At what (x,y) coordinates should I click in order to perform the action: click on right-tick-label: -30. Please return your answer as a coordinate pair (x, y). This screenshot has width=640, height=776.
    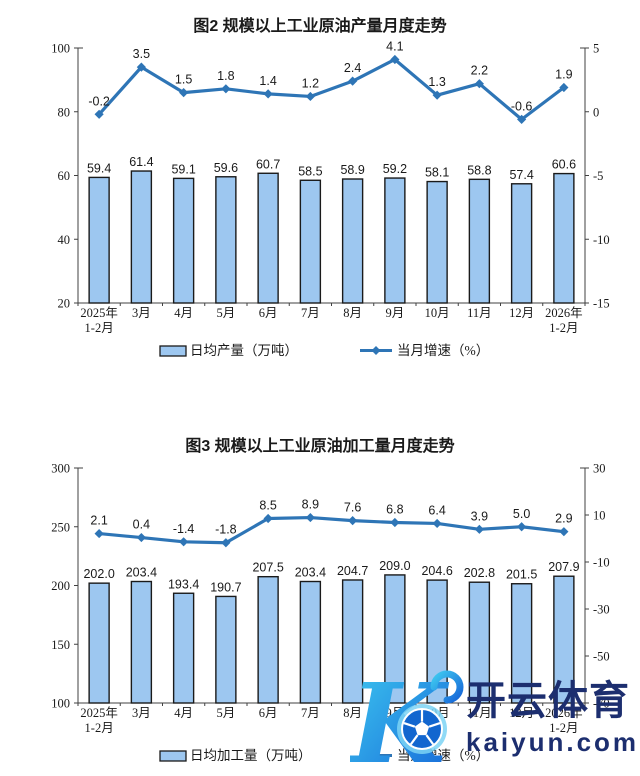
    Looking at the image, I should click on (601, 610).